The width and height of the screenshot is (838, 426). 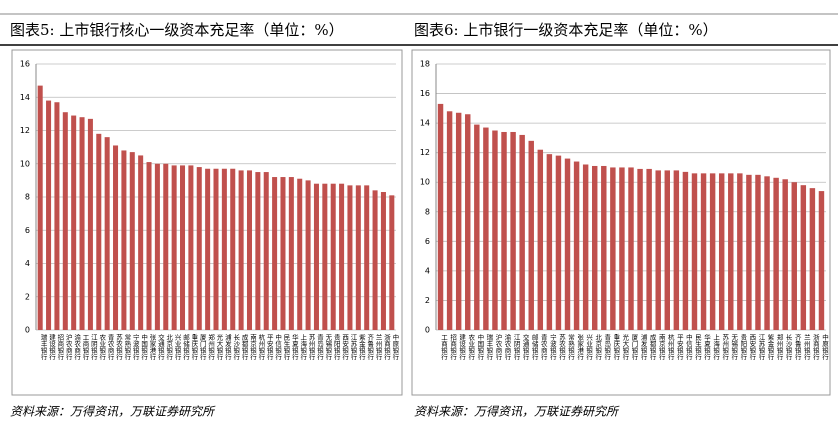 What do you see at coordinates (661, 347) in the screenshot?
I see `x-tick-label: 南京银行` at bounding box center [661, 347].